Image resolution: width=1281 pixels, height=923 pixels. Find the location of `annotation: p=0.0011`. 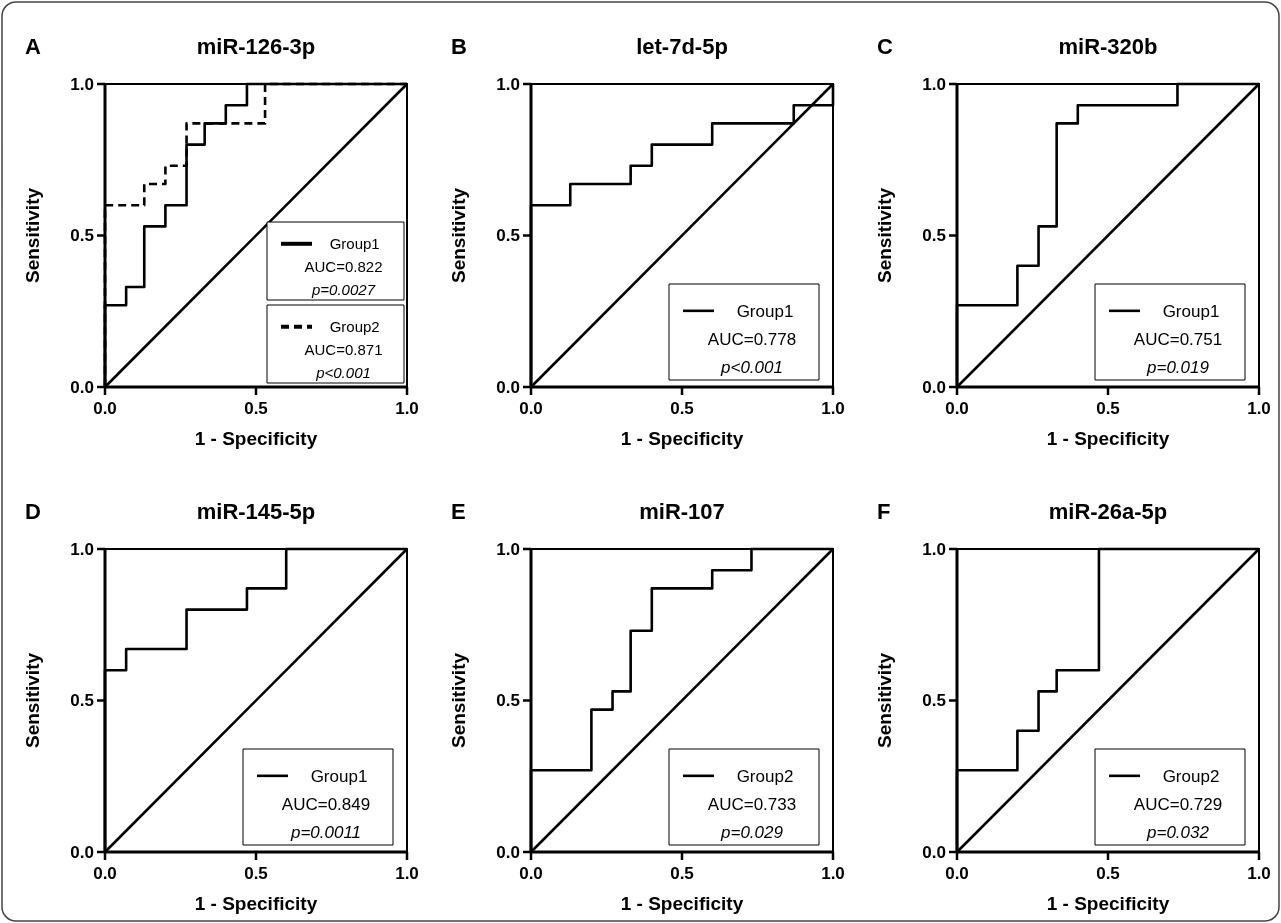

annotation: p=0.0011 is located at coordinates (325, 833).